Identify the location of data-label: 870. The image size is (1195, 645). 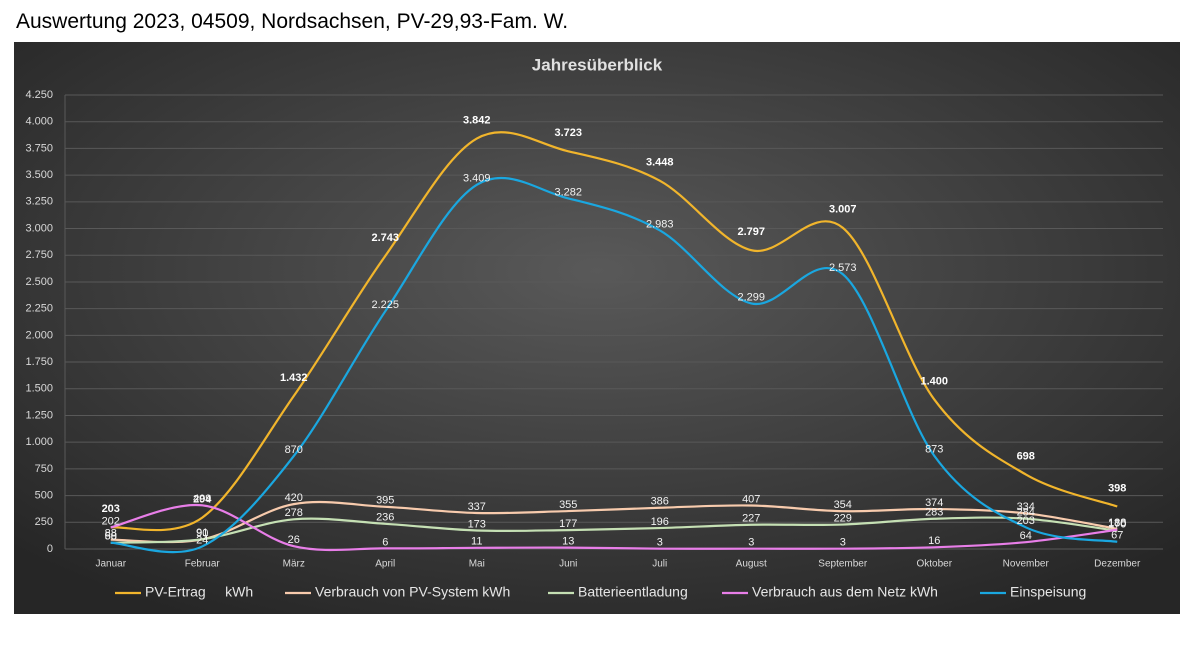
(294, 450).